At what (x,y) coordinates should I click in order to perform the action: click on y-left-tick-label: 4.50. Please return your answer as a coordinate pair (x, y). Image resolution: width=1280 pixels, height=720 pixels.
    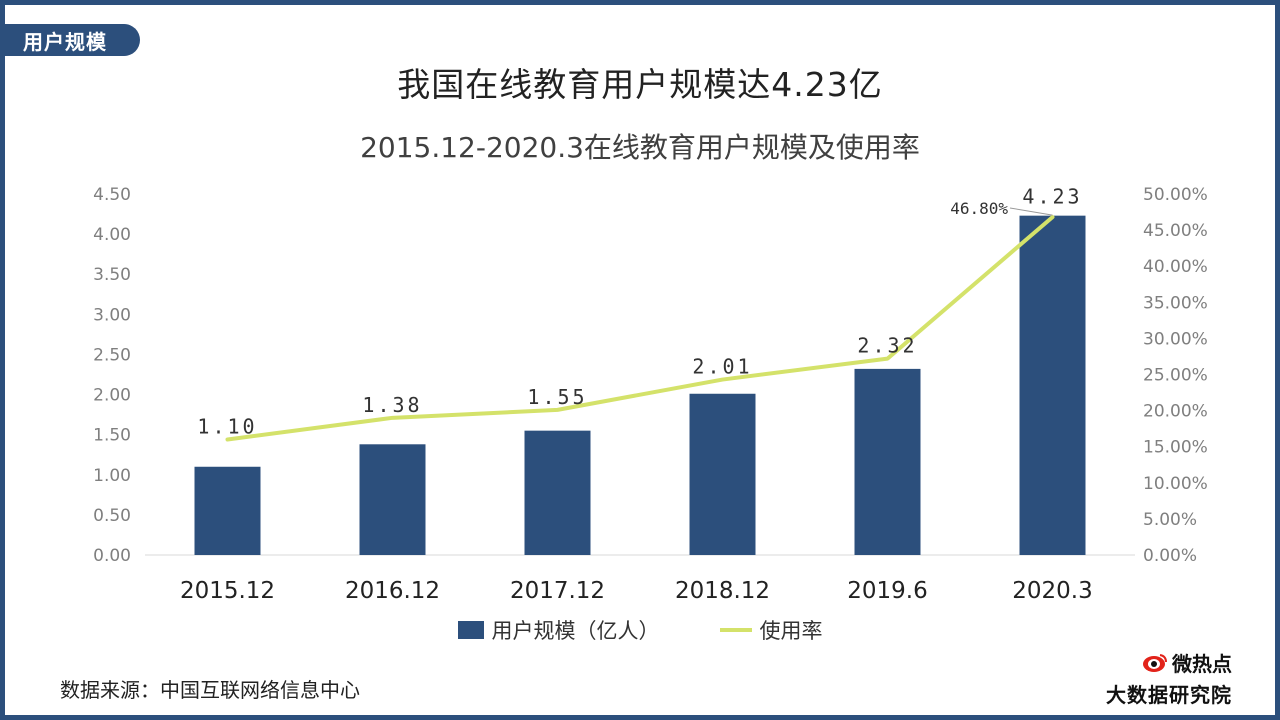
    Looking at the image, I should click on (112, 195).